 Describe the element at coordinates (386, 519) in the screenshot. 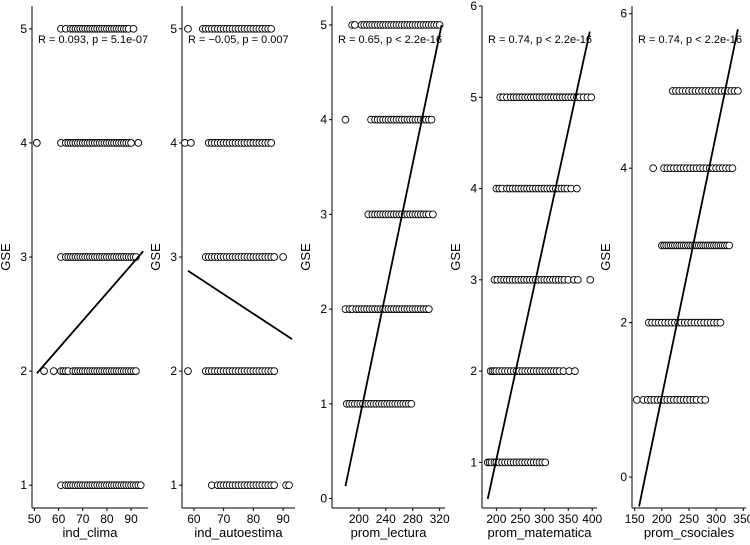

I see `x-tick-label: 240` at that location.